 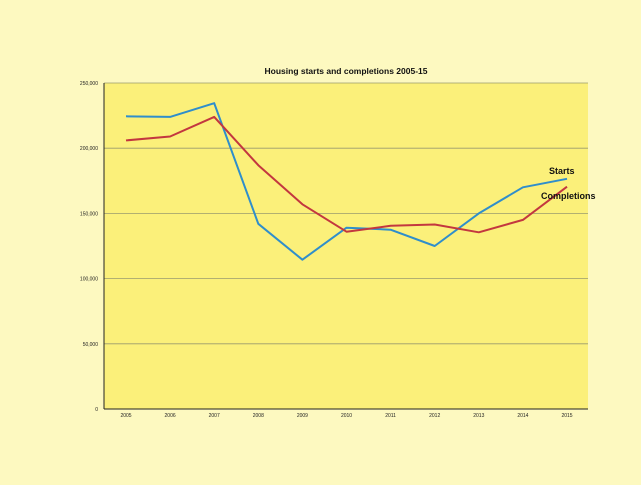 I want to click on chart-title: Housing starts and completions 2005-15, so click(x=346, y=71).